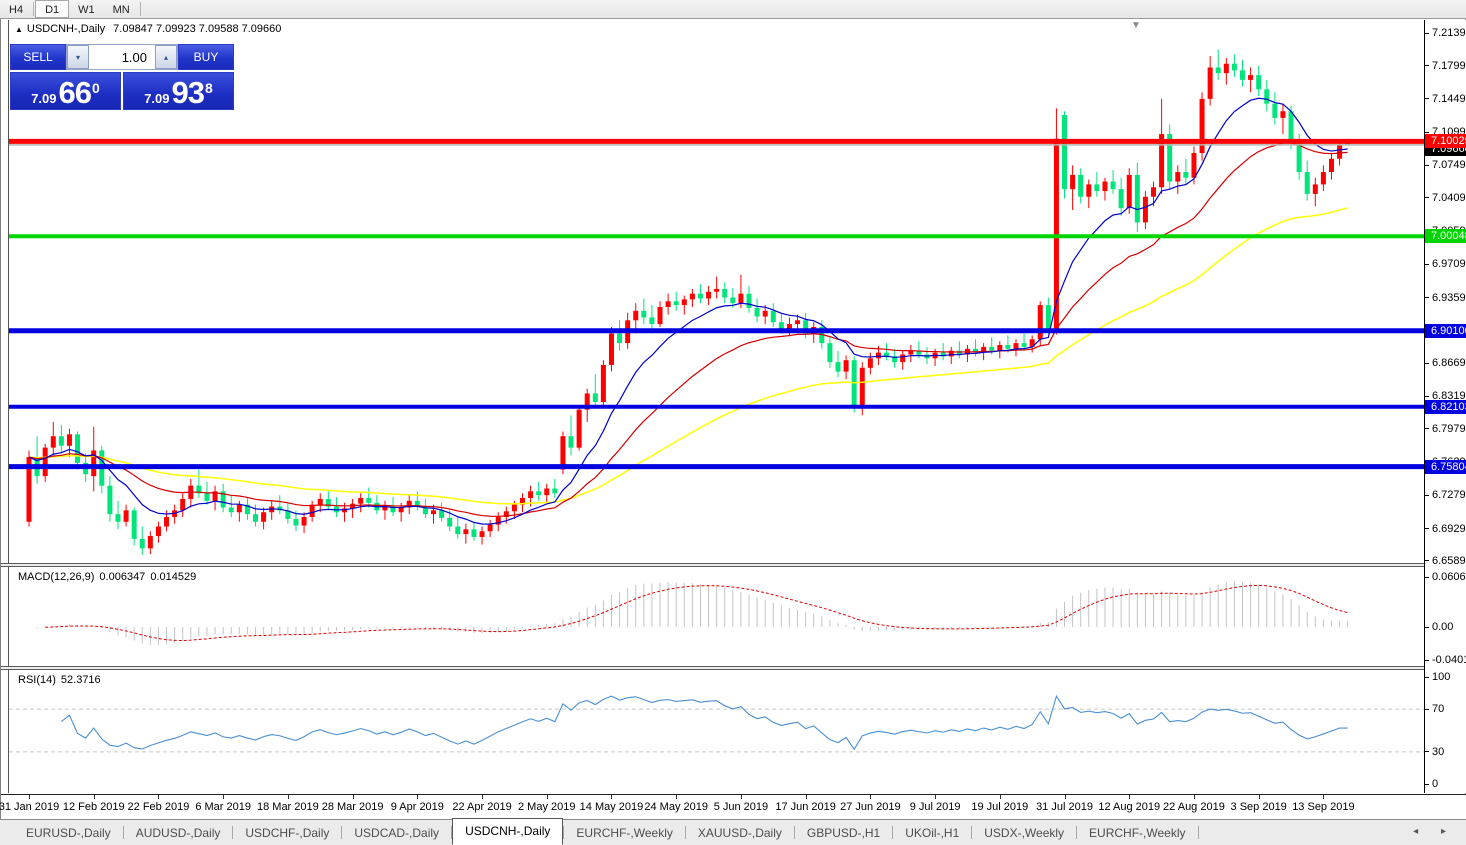 The image size is (1466, 845). I want to click on tab-scroll-arrows: ◂ ▸, so click(1434, 831).